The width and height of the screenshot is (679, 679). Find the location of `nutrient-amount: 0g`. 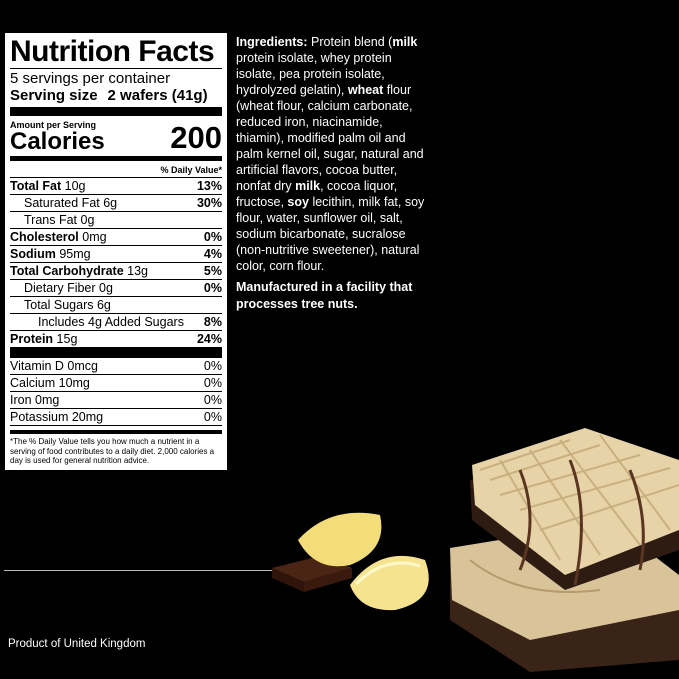

nutrient-amount: 0g is located at coordinates (87, 220).